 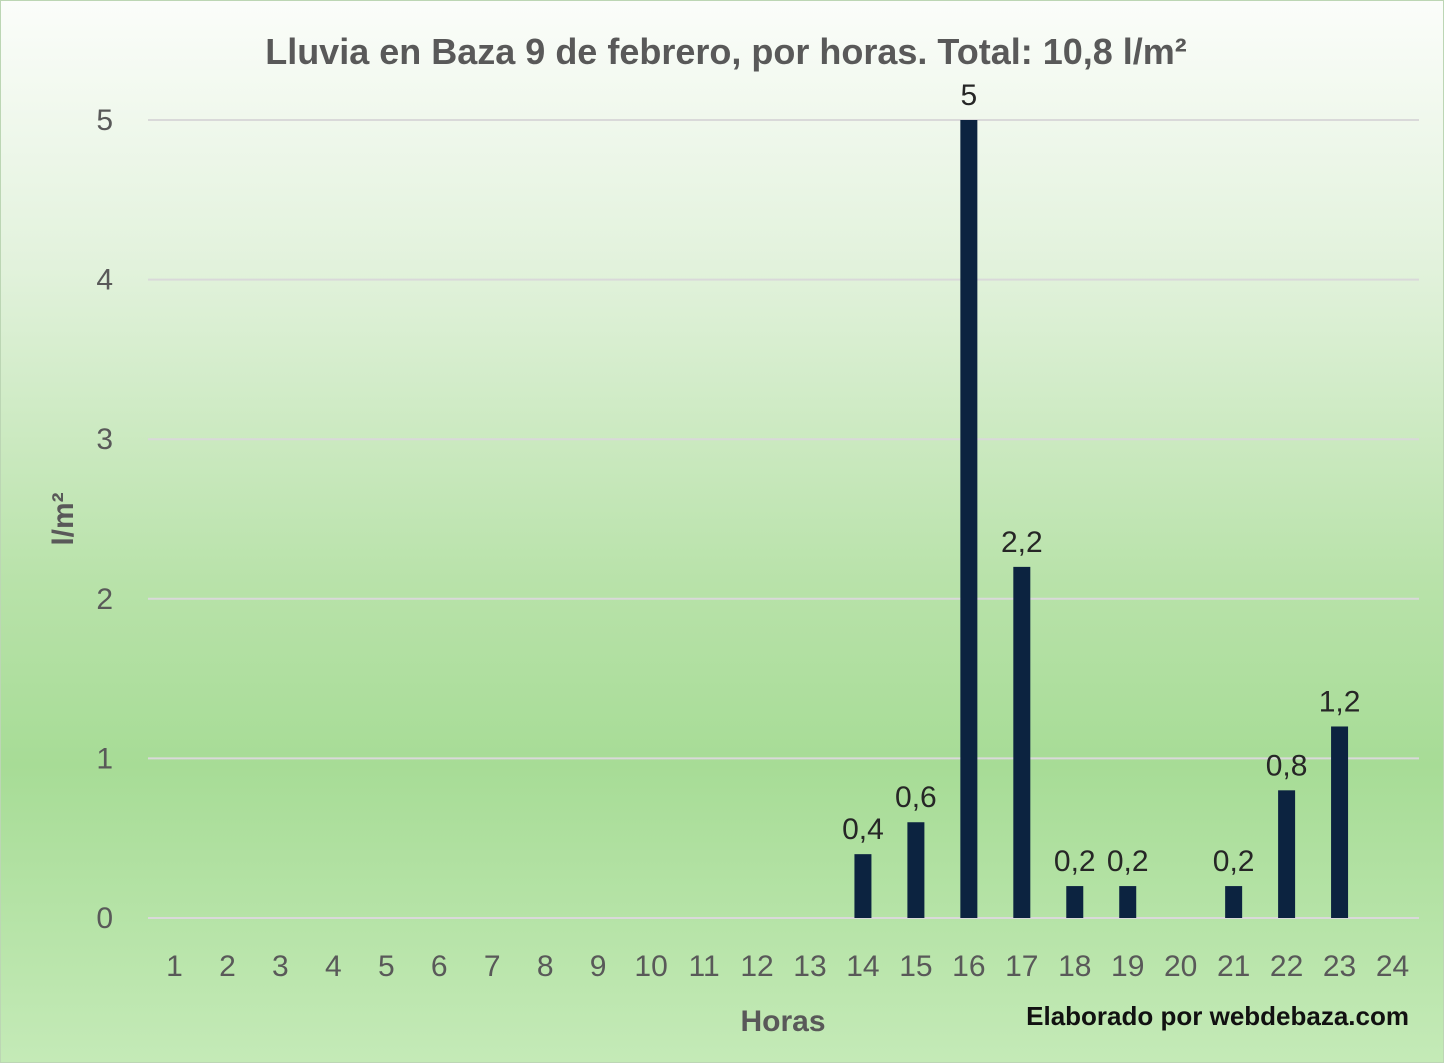 What do you see at coordinates (1234, 861) in the screenshot?
I see `data-label-hour-21: 0,2` at bounding box center [1234, 861].